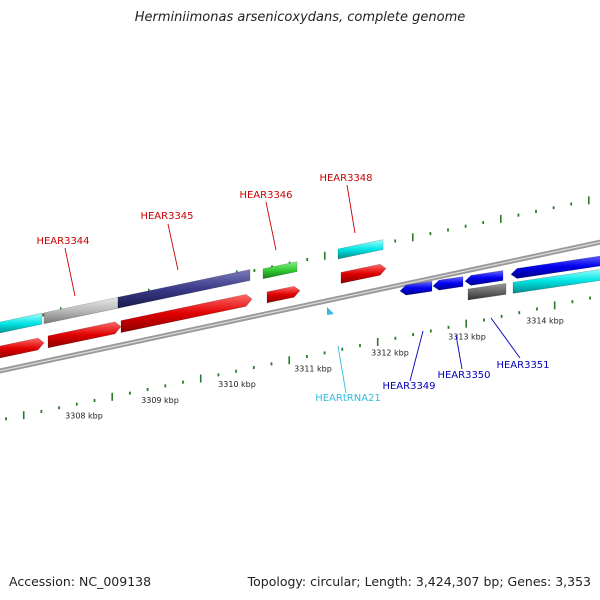 This screenshot has width=600, height=600. I want to click on gene-label: HEAR3346, so click(265, 195).